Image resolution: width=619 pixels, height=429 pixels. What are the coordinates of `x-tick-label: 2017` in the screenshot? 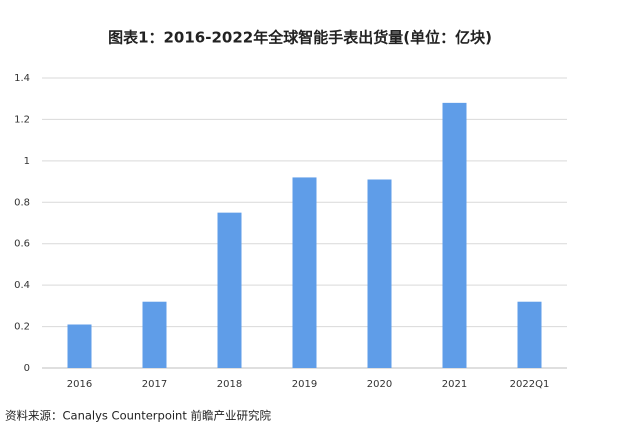 It's located at (154, 384).